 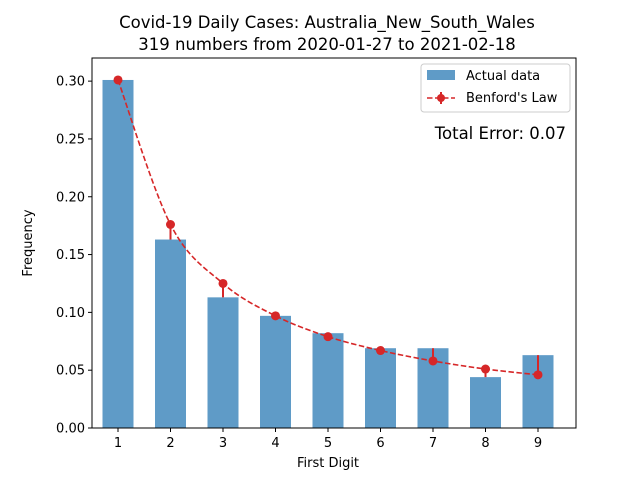 What do you see at coordinates (503, 76) in the screenshot?
I see `legend-label-actual: Actual data` at bounding box center [503, 76].